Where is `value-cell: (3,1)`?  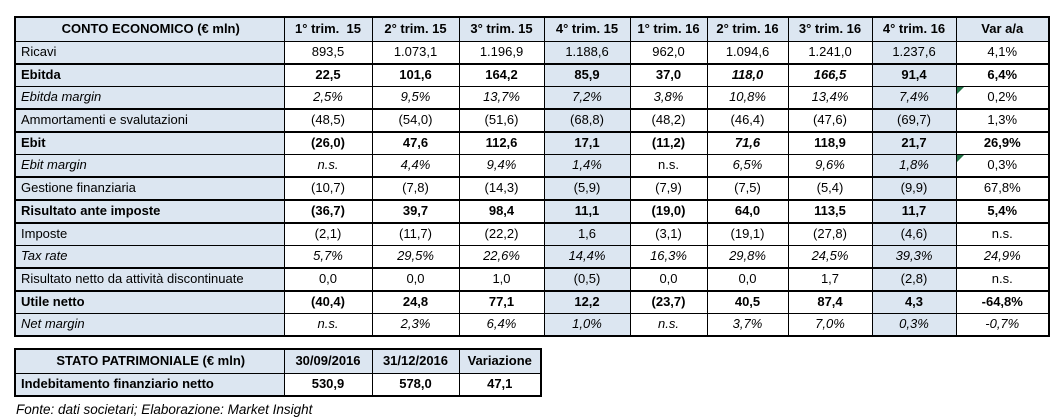
value-cell: (3,1) is located at coordinates (668, 234).